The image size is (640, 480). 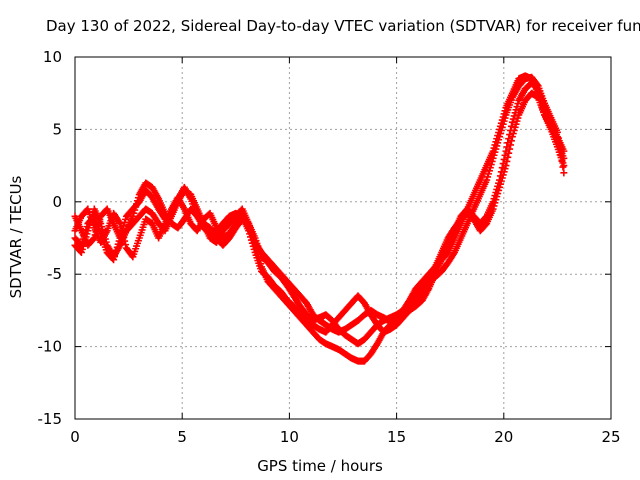 I want to click on y-tick-label: 10, so click(x=52, y=57).